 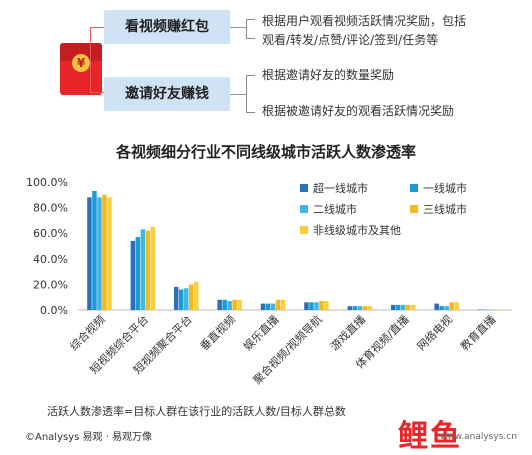 What do you see at coordinates (54, 310) in the screenshot?
I see `y-tick-label: 0.0%` at bounding box center [54, 310].